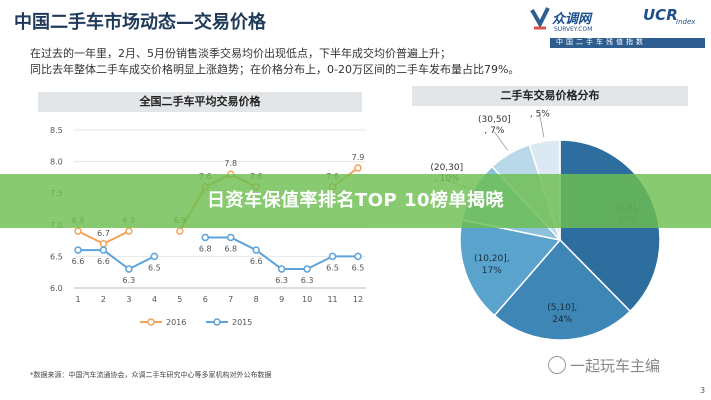  Describe the element at coordinates (230, 163) in the screenshot. I see `series-2016-data-label: 7.8` at that location.